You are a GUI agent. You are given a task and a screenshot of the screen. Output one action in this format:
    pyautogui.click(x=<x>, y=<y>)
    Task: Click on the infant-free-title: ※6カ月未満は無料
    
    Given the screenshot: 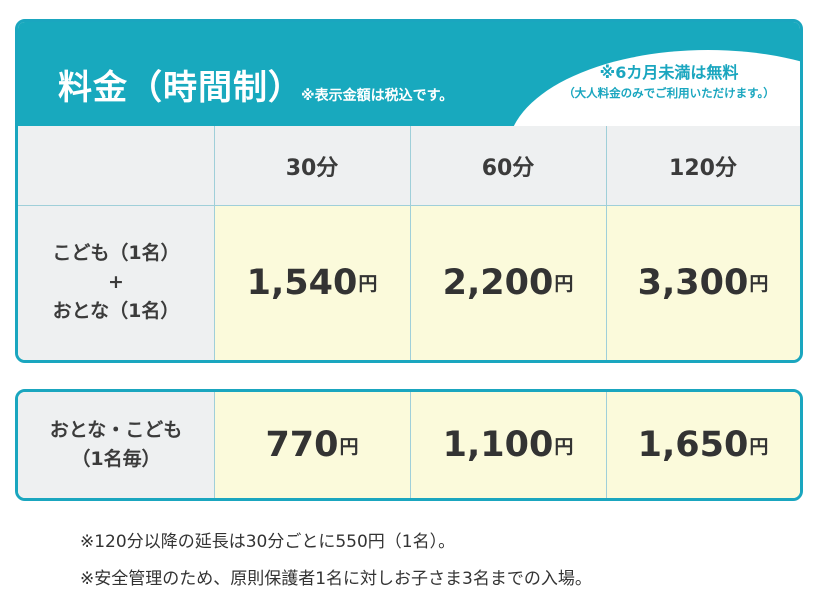 What is the action you would take?
    pyautogui.click(x=669, y=72)
    